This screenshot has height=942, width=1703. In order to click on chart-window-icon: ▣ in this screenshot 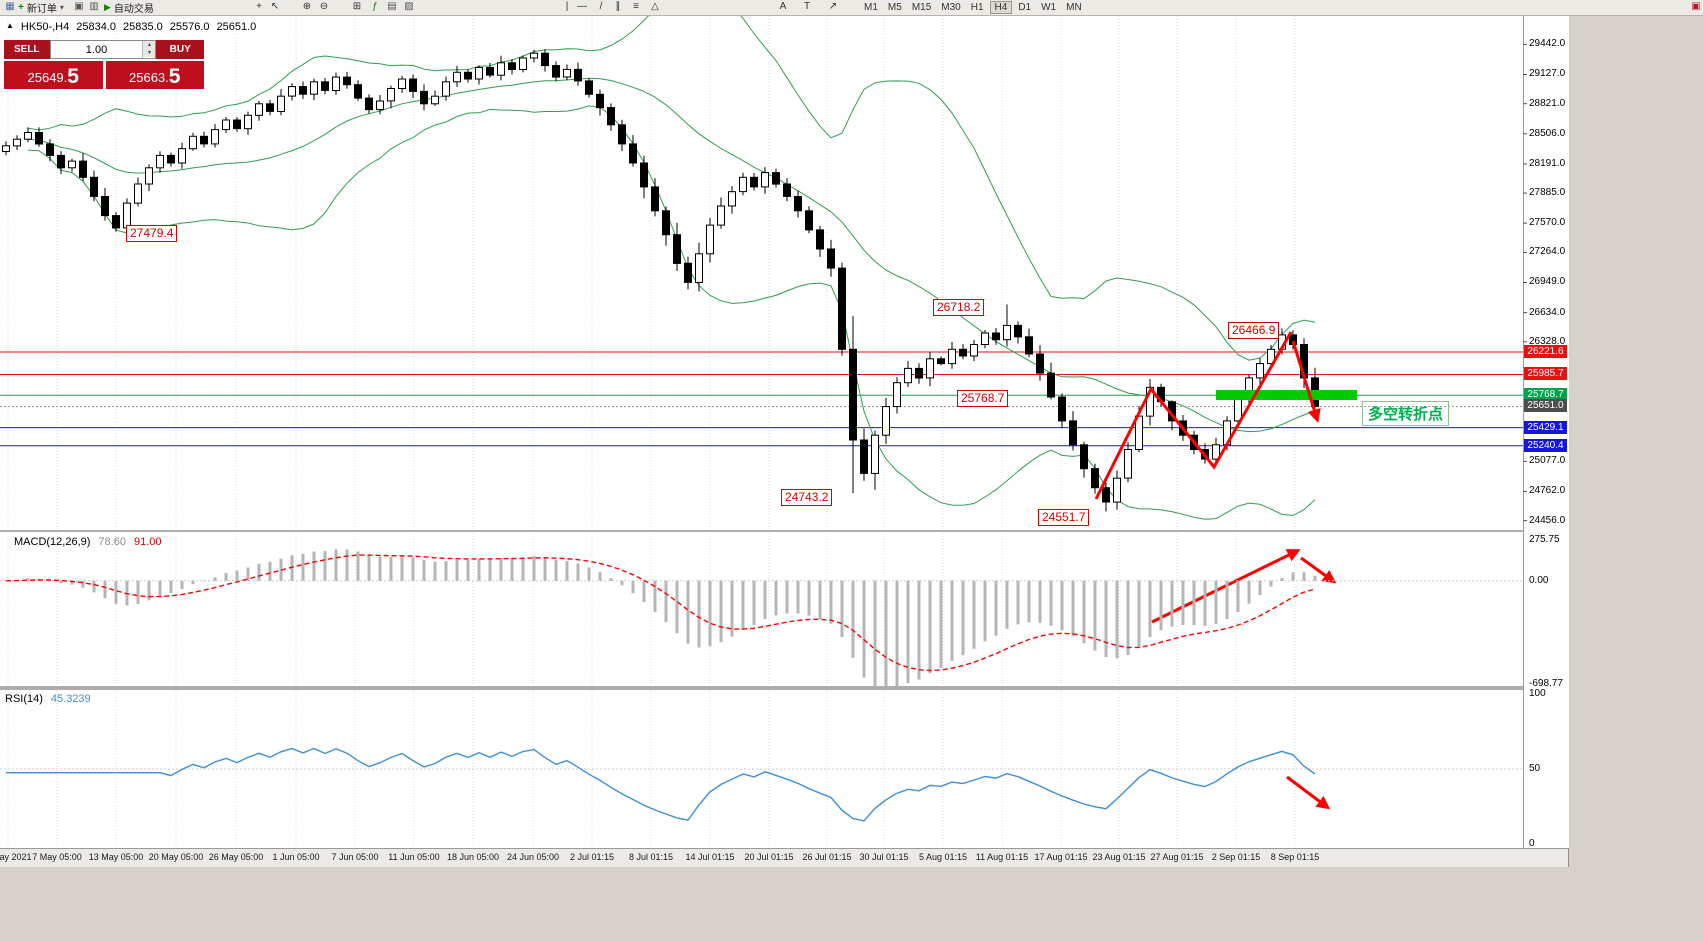, I will do `click(79, 6)`.